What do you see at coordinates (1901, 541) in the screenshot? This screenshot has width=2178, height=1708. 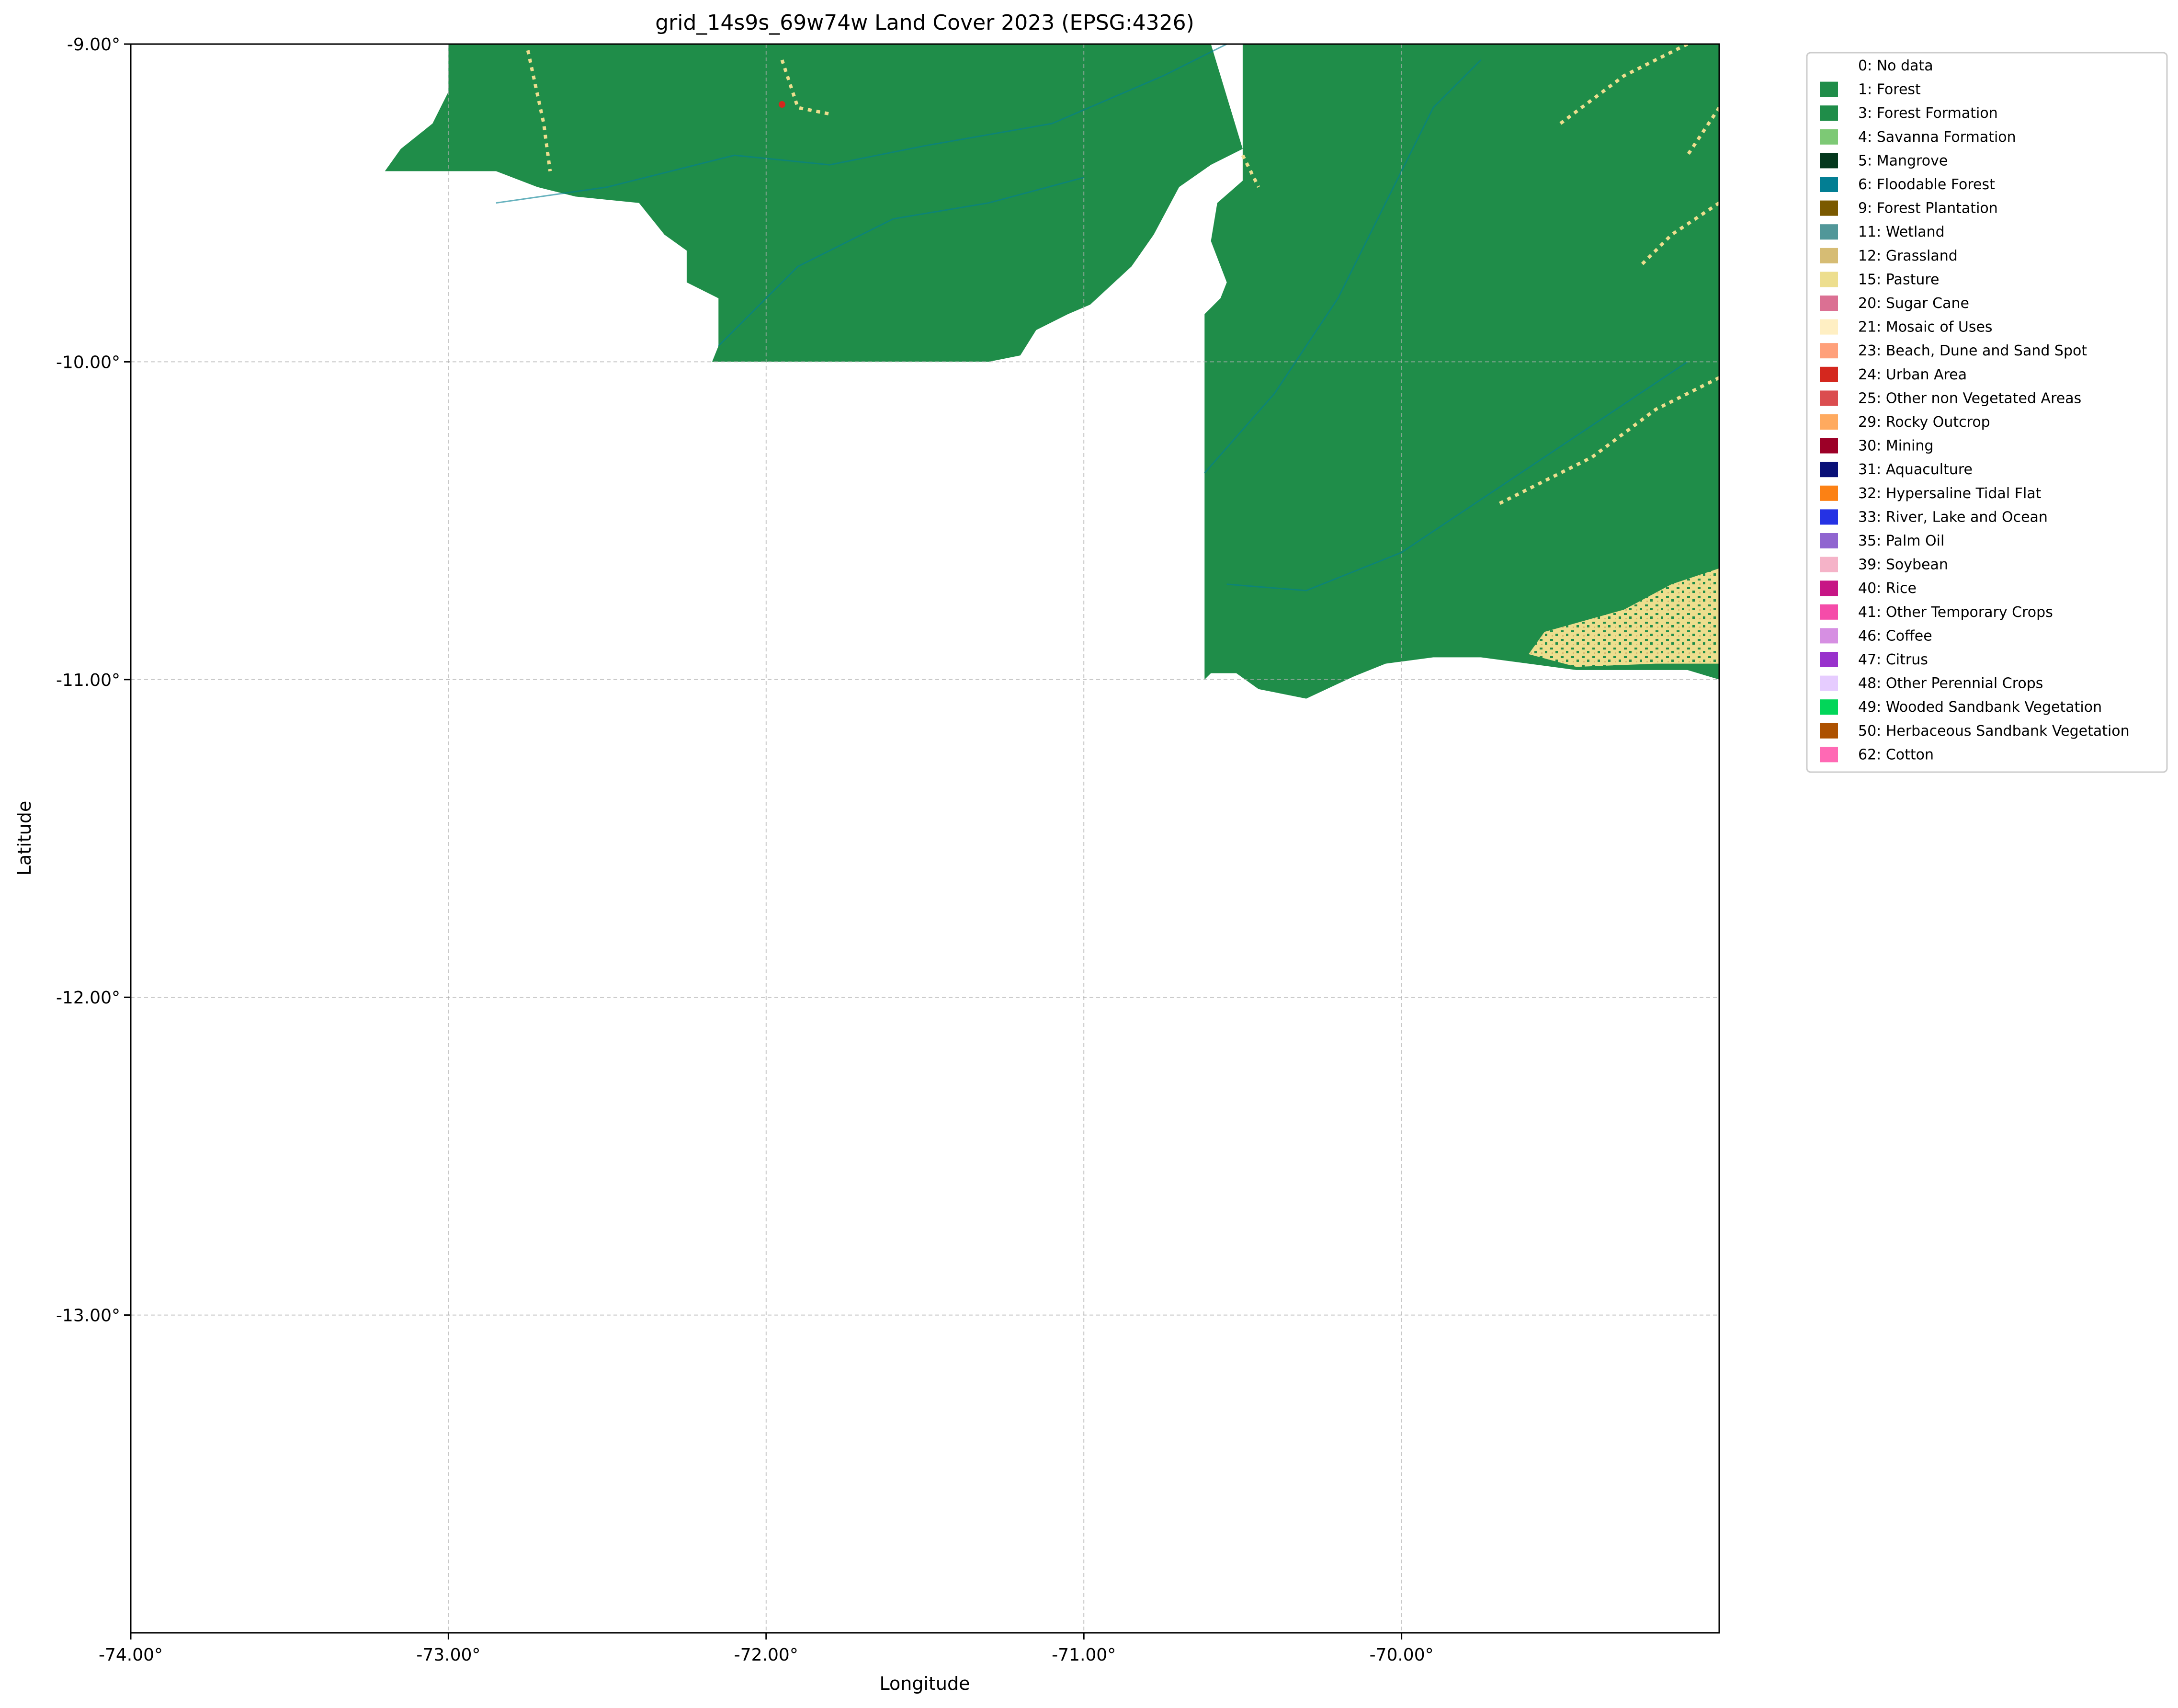 I see `legend-label: 35: Palm Oil` at bounding box center [1901, 541].